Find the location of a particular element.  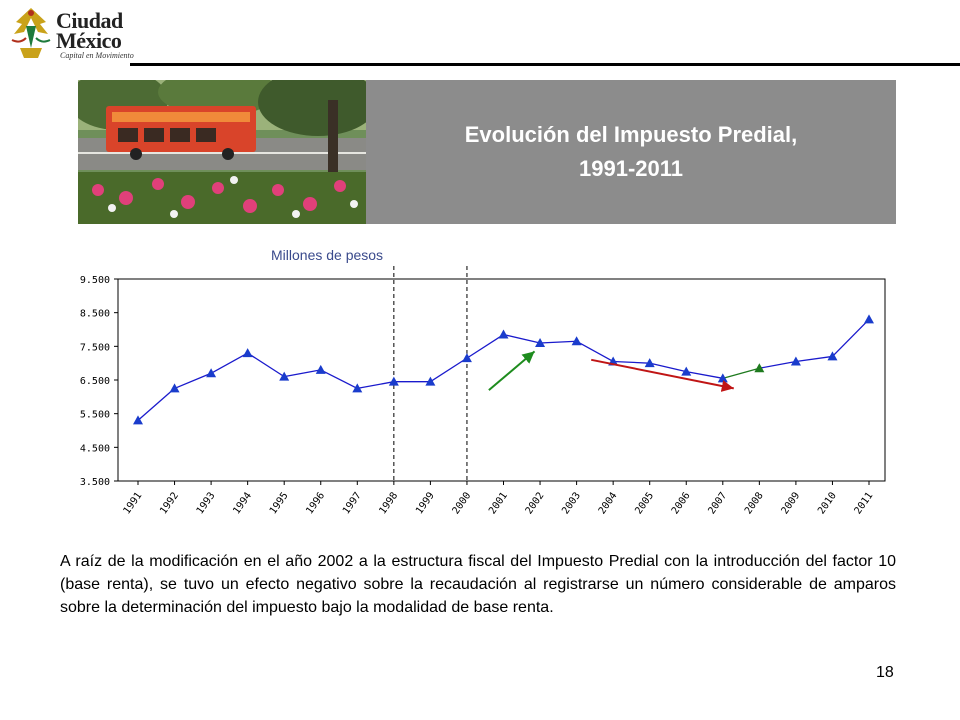

x-tick-2004: 2004 is located at coordinates (608, 503).